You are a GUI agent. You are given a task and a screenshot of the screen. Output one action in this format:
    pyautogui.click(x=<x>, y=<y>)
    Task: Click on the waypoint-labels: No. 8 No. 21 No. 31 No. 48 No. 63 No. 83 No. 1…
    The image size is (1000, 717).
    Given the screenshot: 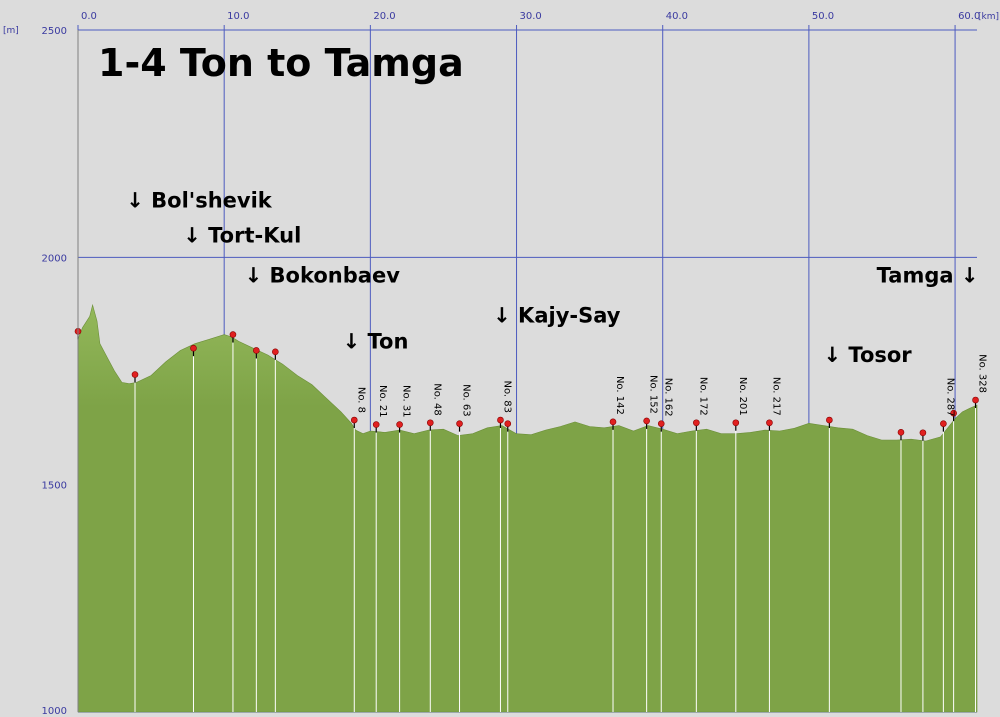 What is the action you would take?
    pyautogui.click(x=671, y=385)
    